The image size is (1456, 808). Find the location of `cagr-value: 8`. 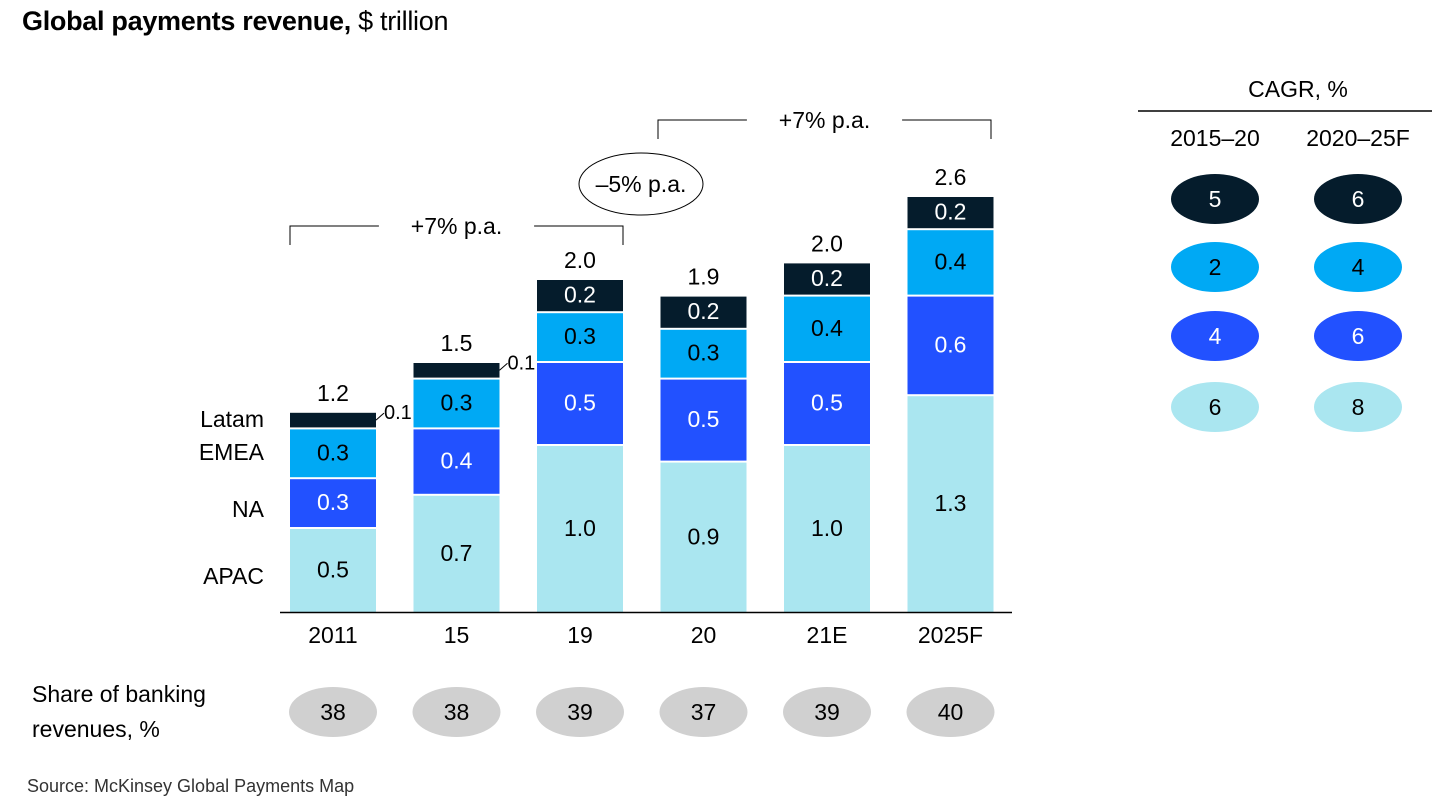

cagr-value: 8 is located at coordinates (1358, 407).